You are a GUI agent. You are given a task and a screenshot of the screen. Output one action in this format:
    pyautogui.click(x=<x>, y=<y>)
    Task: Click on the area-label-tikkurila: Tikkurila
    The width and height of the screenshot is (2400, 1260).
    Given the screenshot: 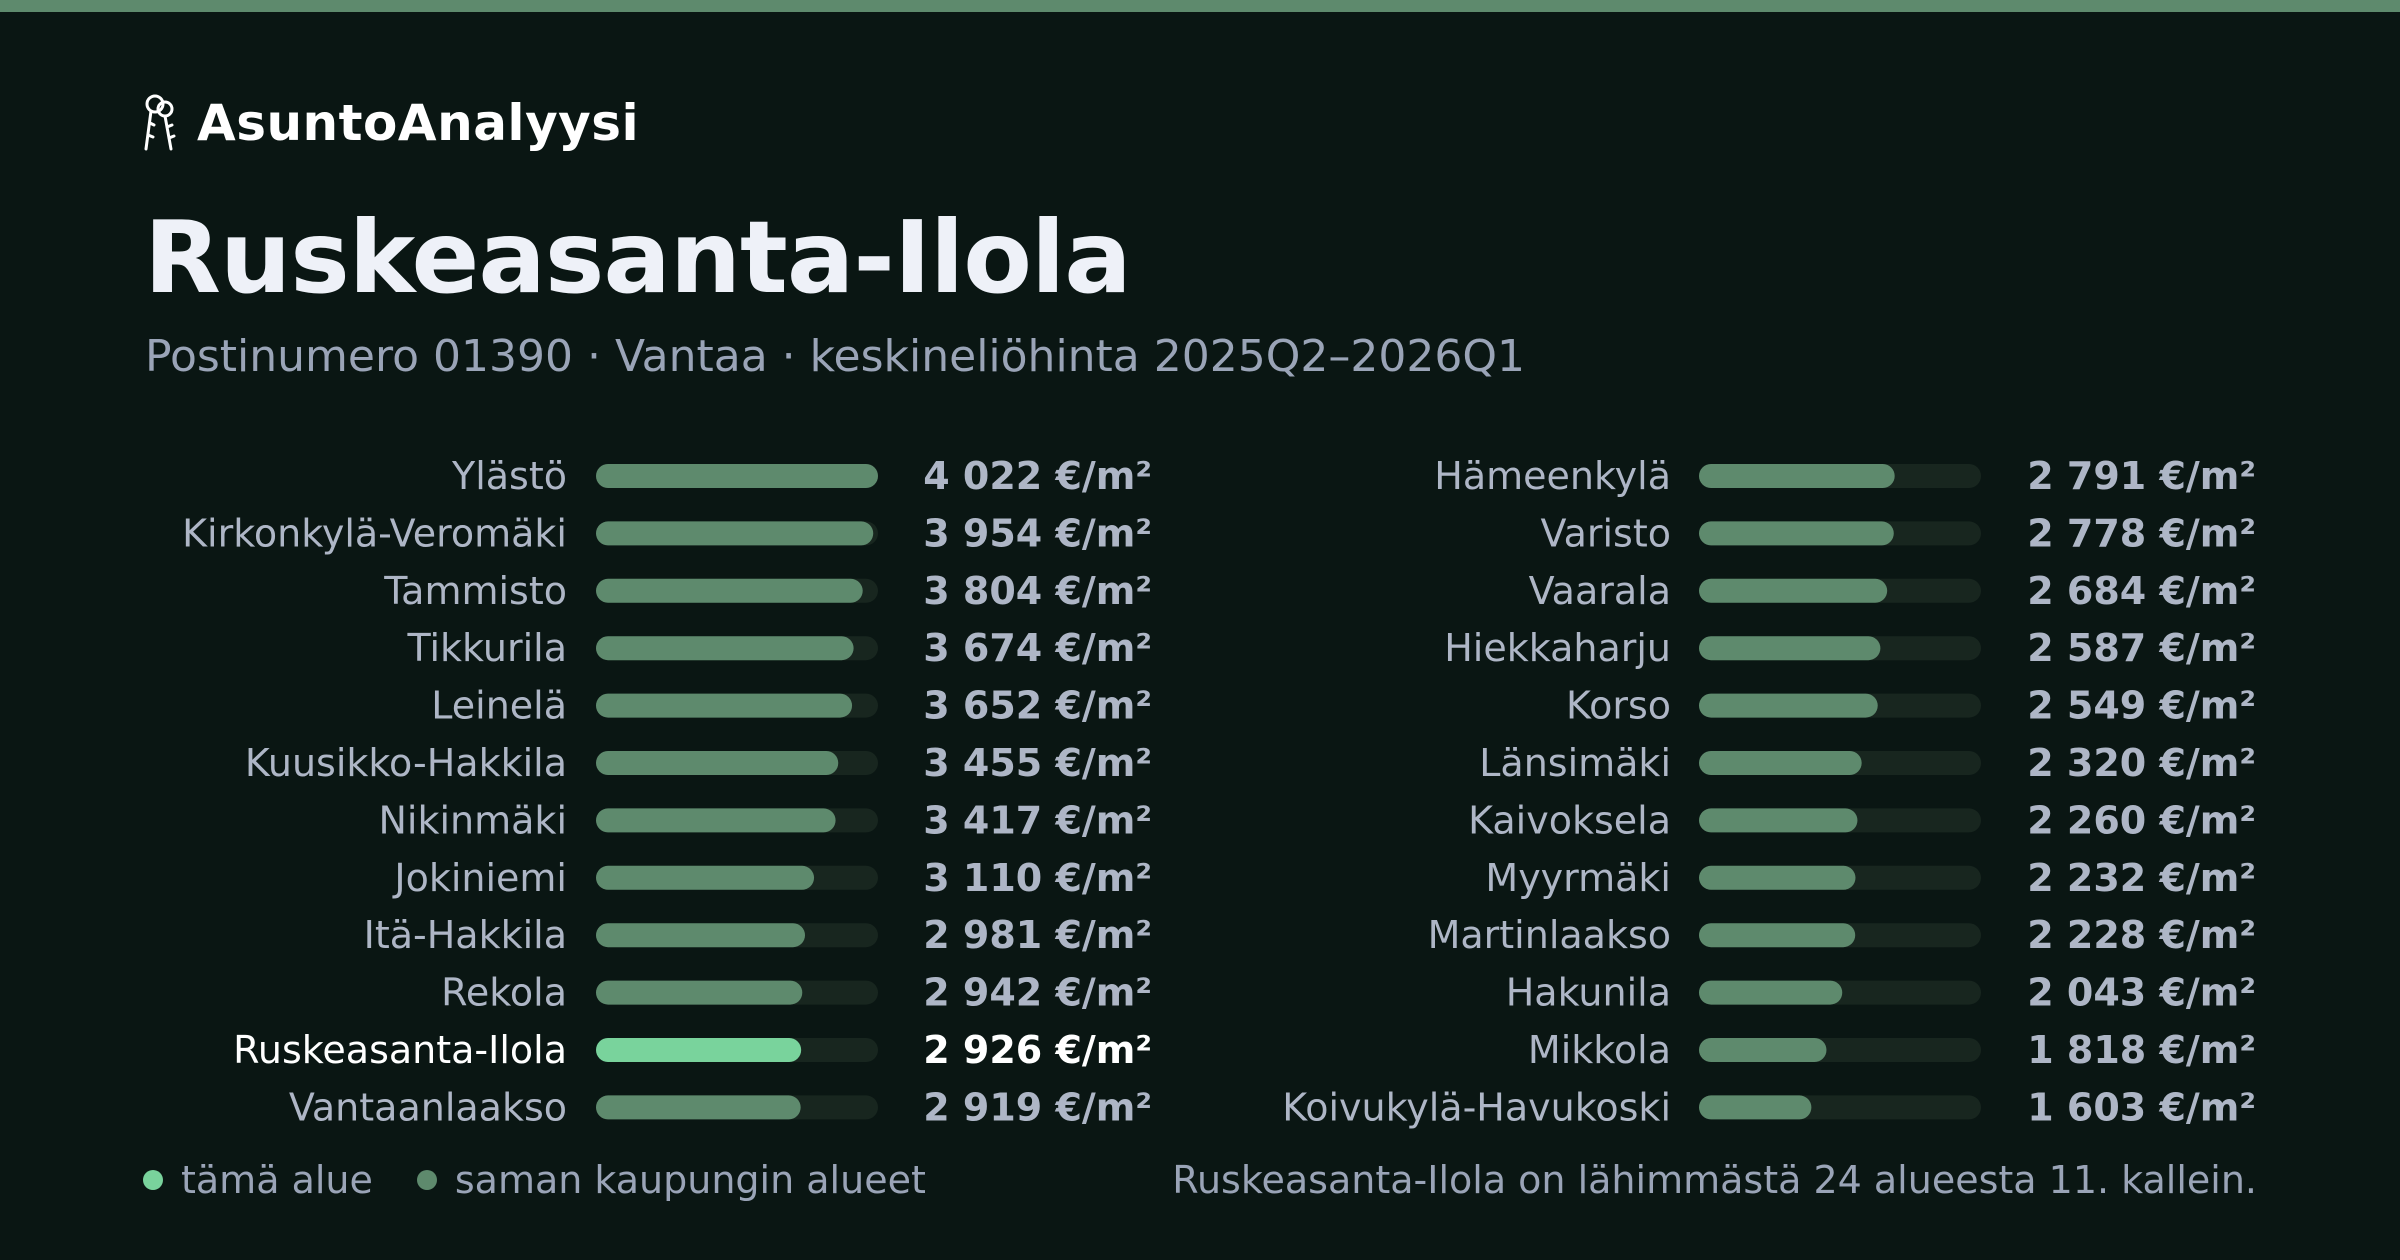 What is the action you would take?
    pyautogui.click(x=486, y=648)
    